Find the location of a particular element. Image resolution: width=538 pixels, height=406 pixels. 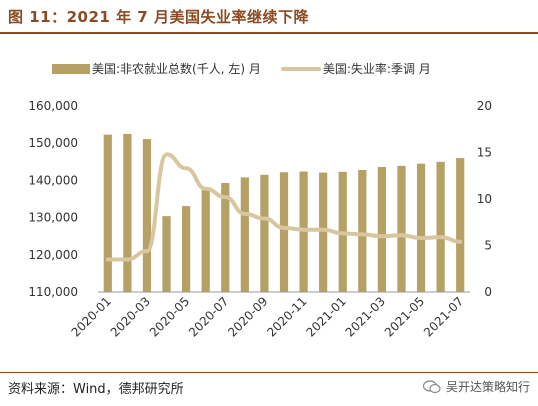

wechat-icon is located at coordinates (431, 386).